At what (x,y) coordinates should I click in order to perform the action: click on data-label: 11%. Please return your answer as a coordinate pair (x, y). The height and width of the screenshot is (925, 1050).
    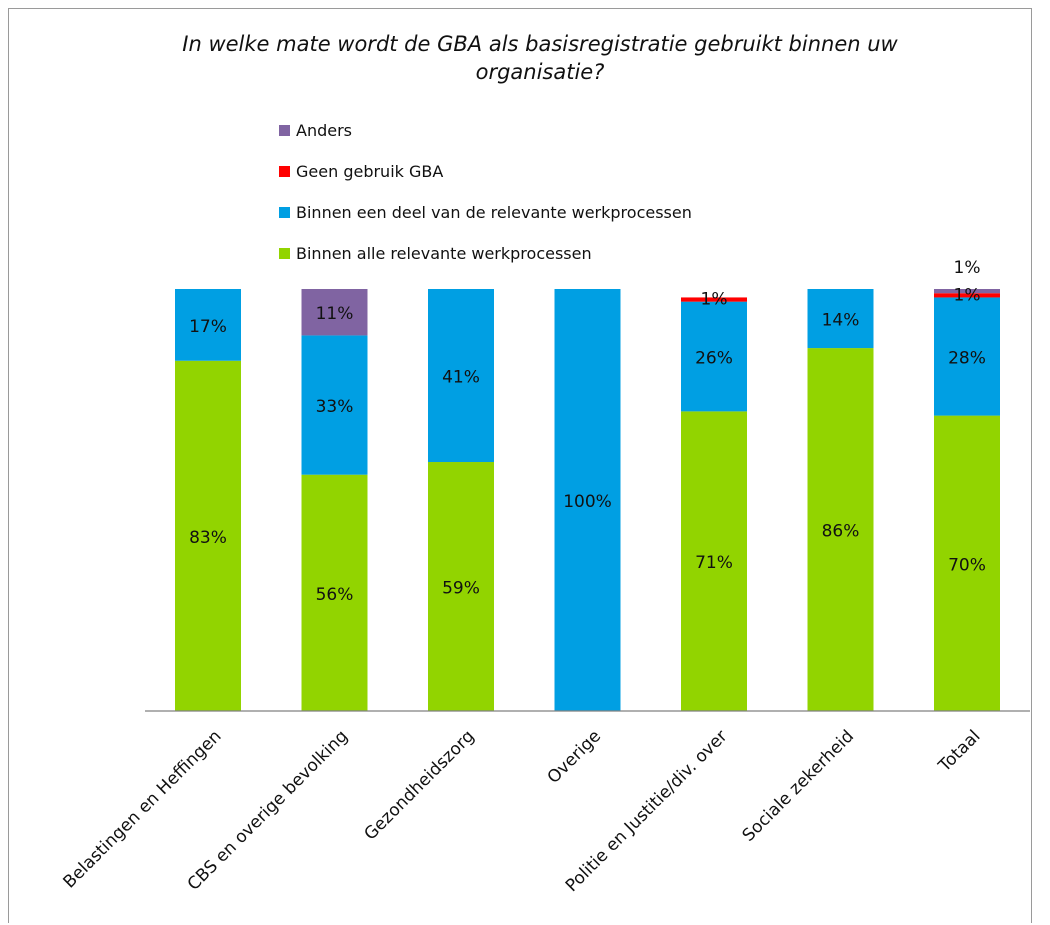
    Looking at the image, I should click on (335, 314).